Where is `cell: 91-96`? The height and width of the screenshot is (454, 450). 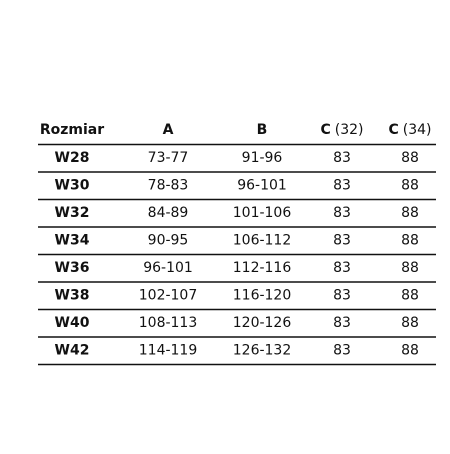 cell: 91-96 is located at coordinates (262, 158).